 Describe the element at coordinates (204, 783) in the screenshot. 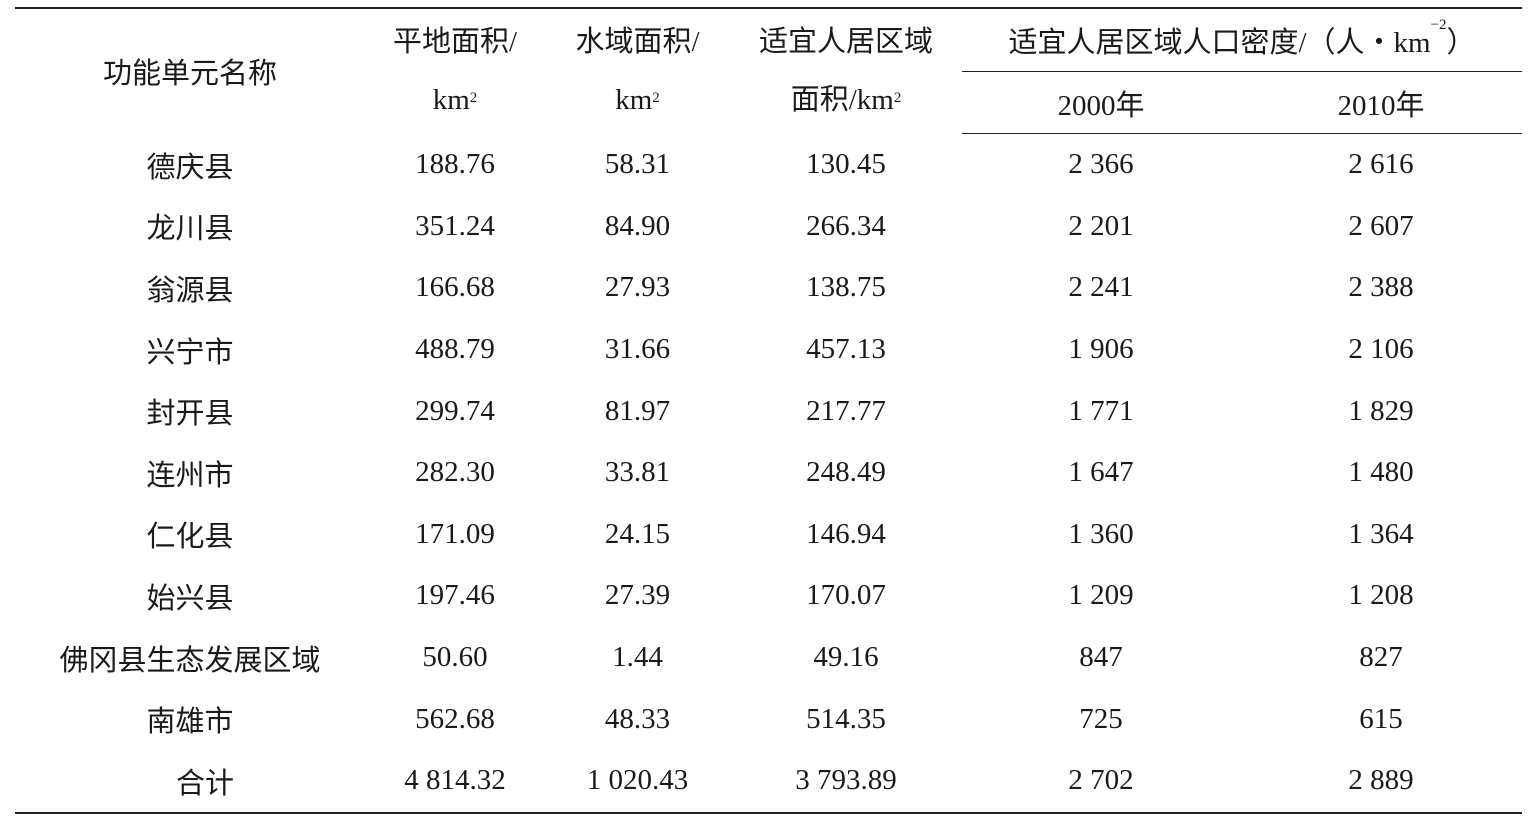

I see `cell-name: 合计` at that location.